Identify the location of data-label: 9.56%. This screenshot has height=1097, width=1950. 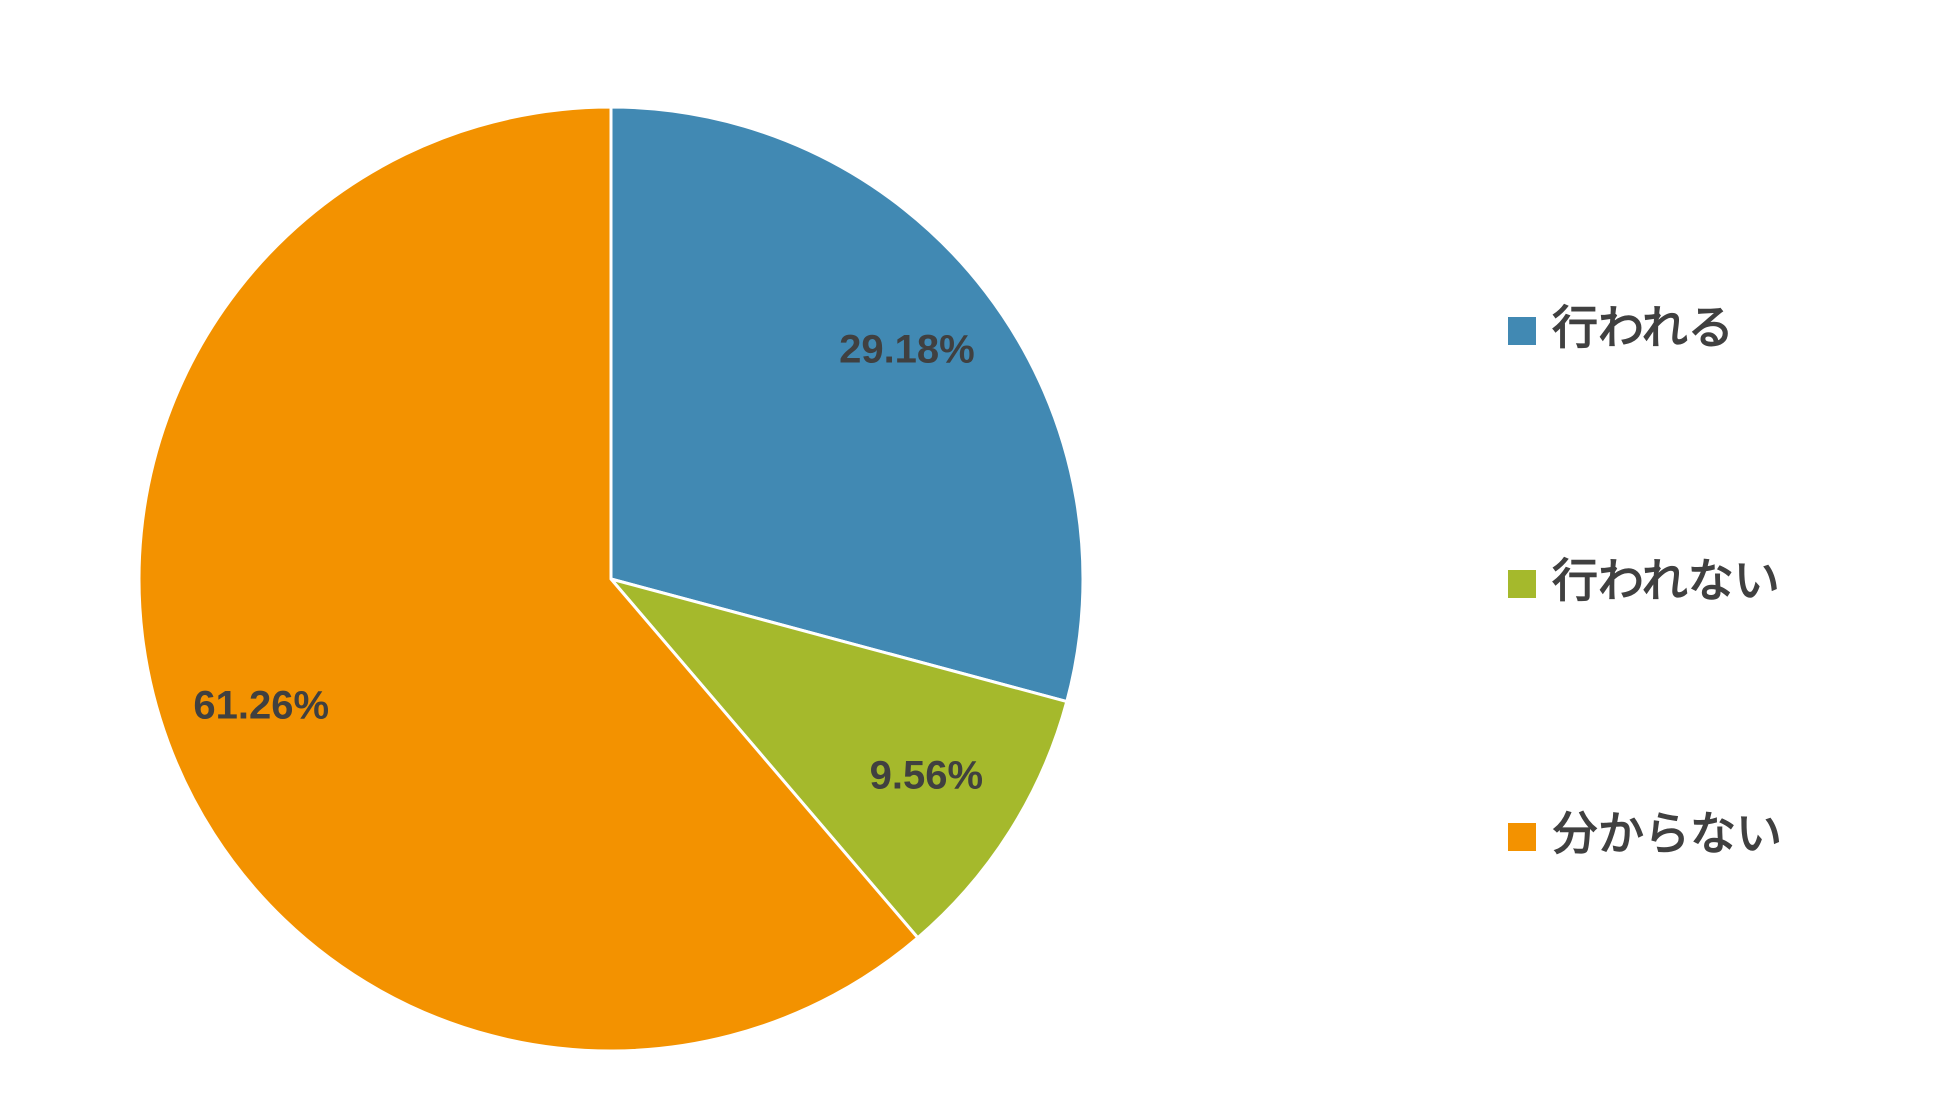
(926, 776).